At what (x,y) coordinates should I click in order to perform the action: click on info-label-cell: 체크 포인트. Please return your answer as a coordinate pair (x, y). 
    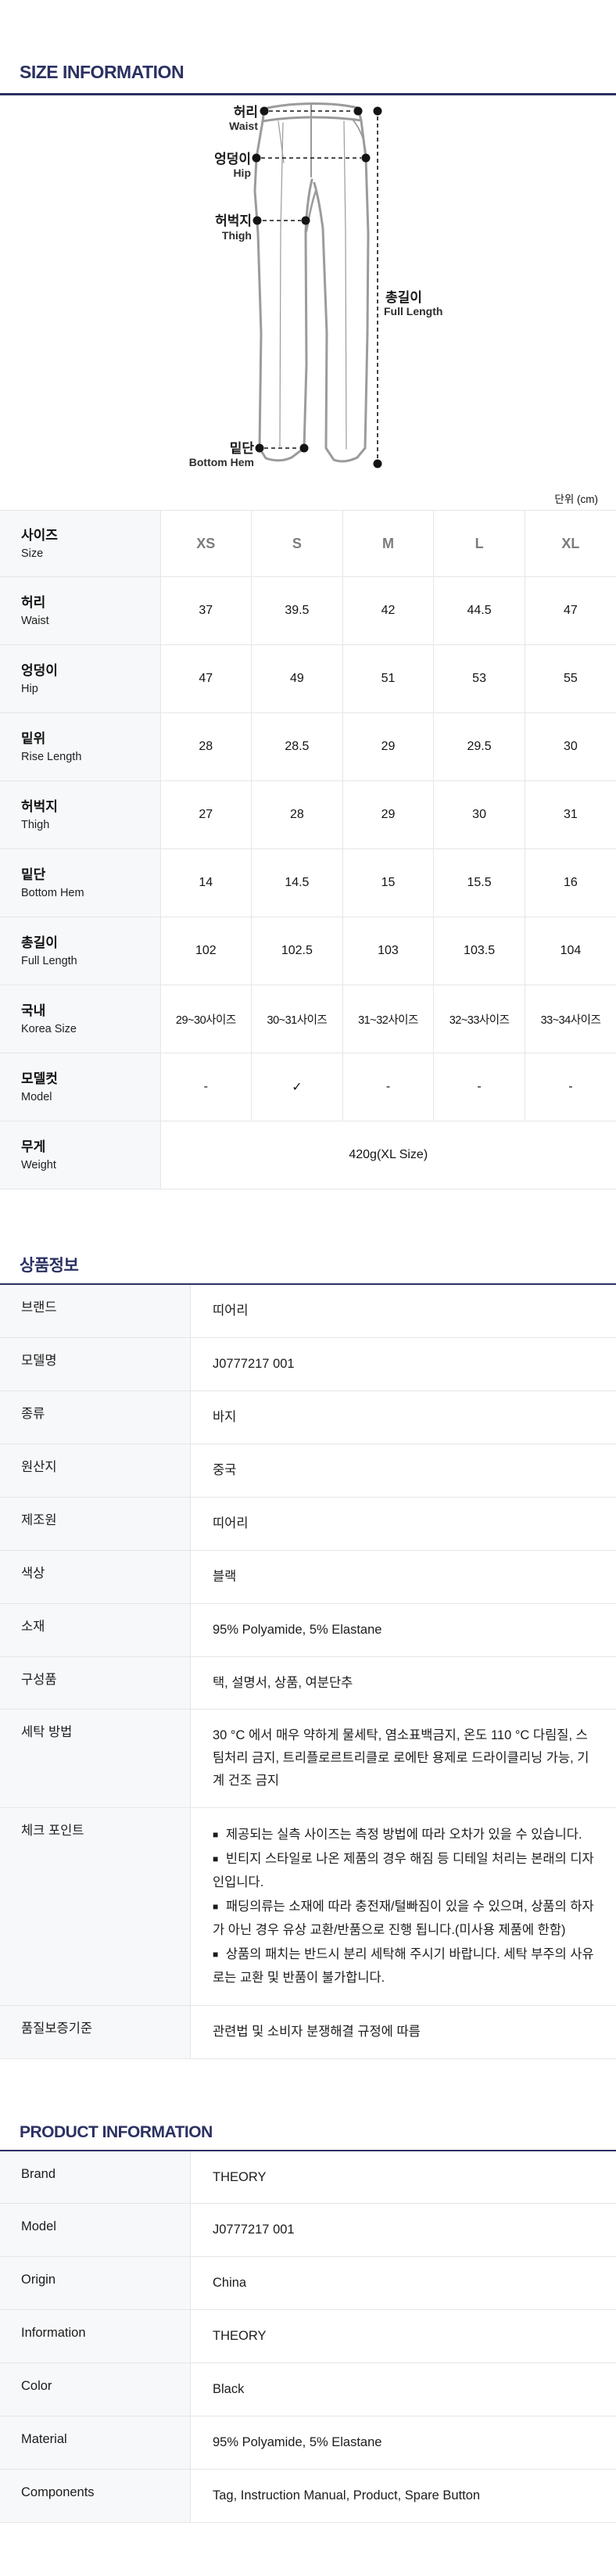
    Looking at the image, I should click on (95, 1907).